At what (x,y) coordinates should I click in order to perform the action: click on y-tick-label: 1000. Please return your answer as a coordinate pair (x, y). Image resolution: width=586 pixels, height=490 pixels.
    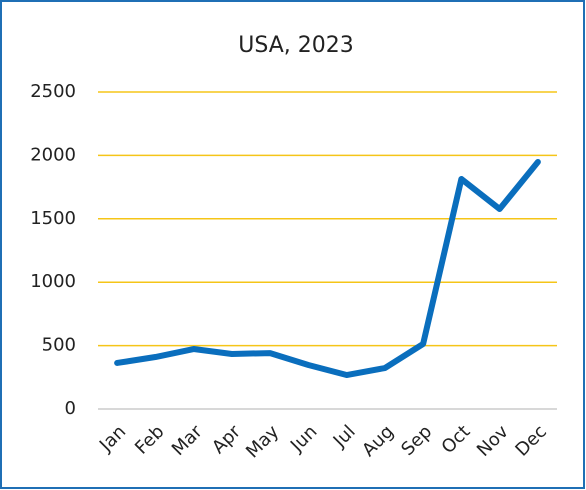
    Looking at the image, I should click on (53, 281).